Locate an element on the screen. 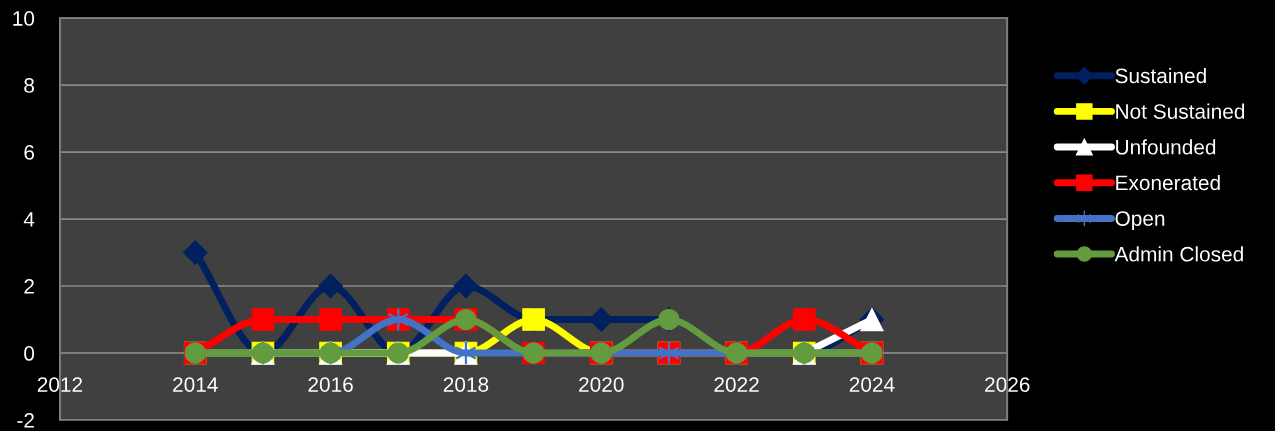 Image resolution: width=1275 pixels, height=431 pixels. x-tick-label: 2024 is located at coordinates (872, 384).